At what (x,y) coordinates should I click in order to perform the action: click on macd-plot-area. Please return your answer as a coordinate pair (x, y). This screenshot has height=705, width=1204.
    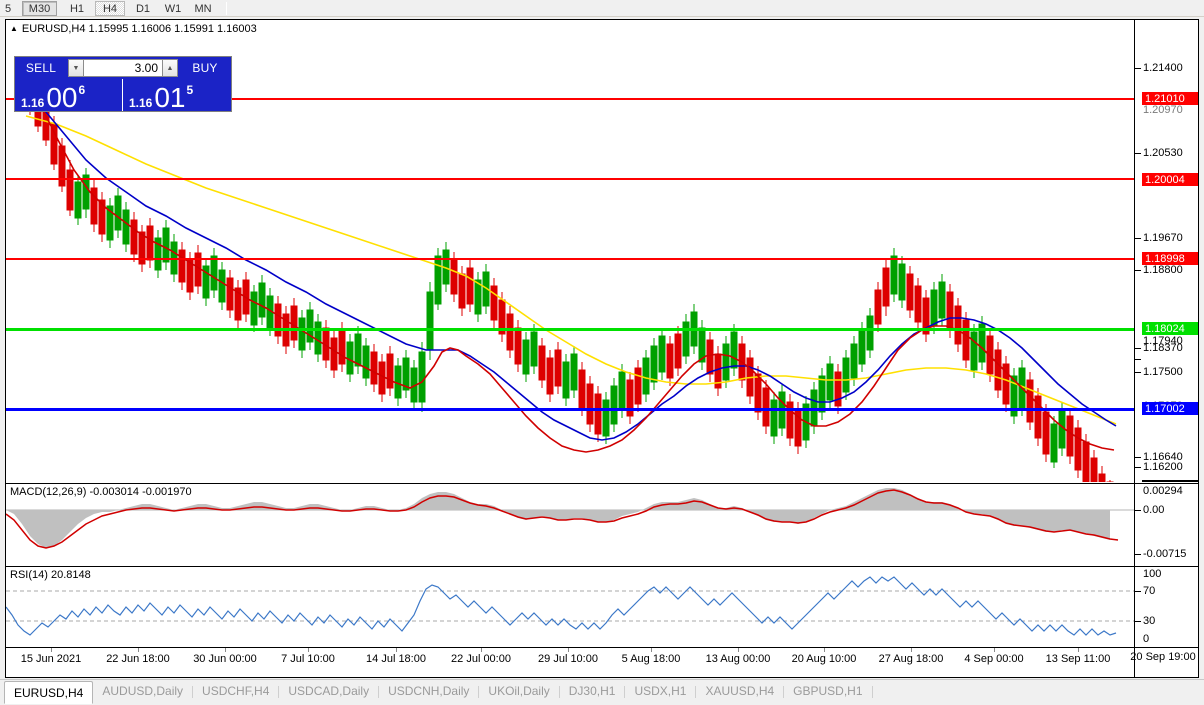
    Looking at the image, I should click on (570, 524).